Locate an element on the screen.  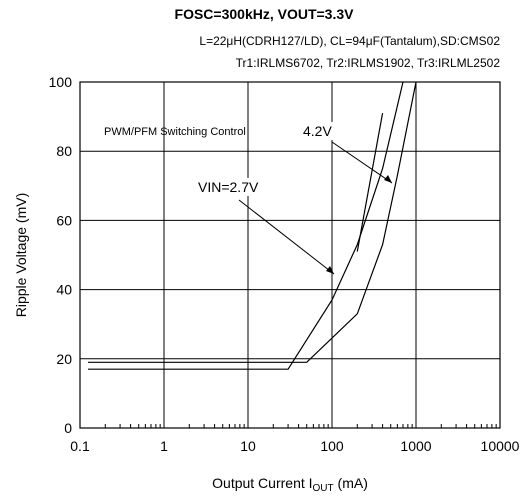
x-tick-label: 100 is located at coordinates (332, 446).